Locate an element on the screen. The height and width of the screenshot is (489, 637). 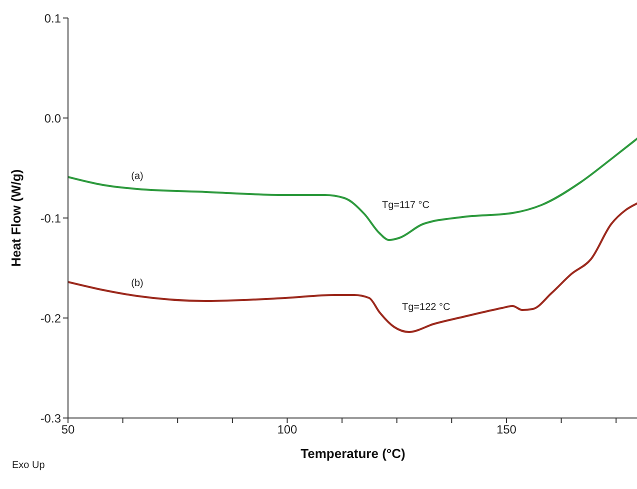
x-tick-label: 50 is located at coordinates (68, 429).